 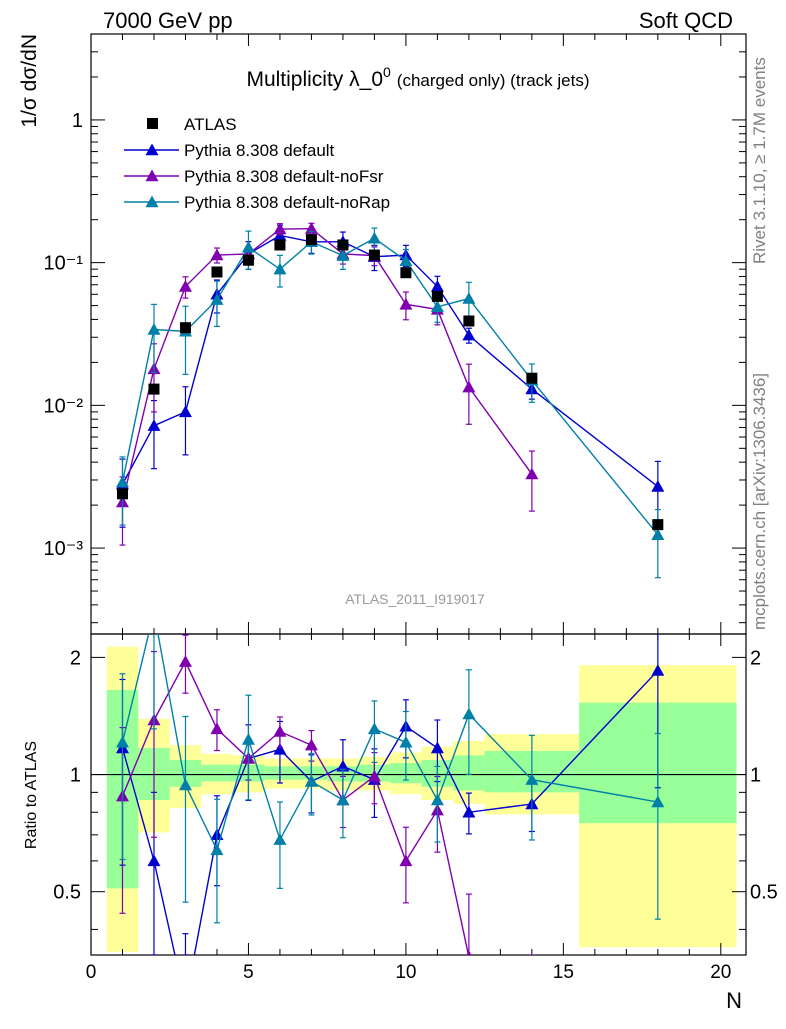 I want to click on side-label-bottom: mcplots.cern.ch [arXiv:1306.3436], so click(x=759, y=501).